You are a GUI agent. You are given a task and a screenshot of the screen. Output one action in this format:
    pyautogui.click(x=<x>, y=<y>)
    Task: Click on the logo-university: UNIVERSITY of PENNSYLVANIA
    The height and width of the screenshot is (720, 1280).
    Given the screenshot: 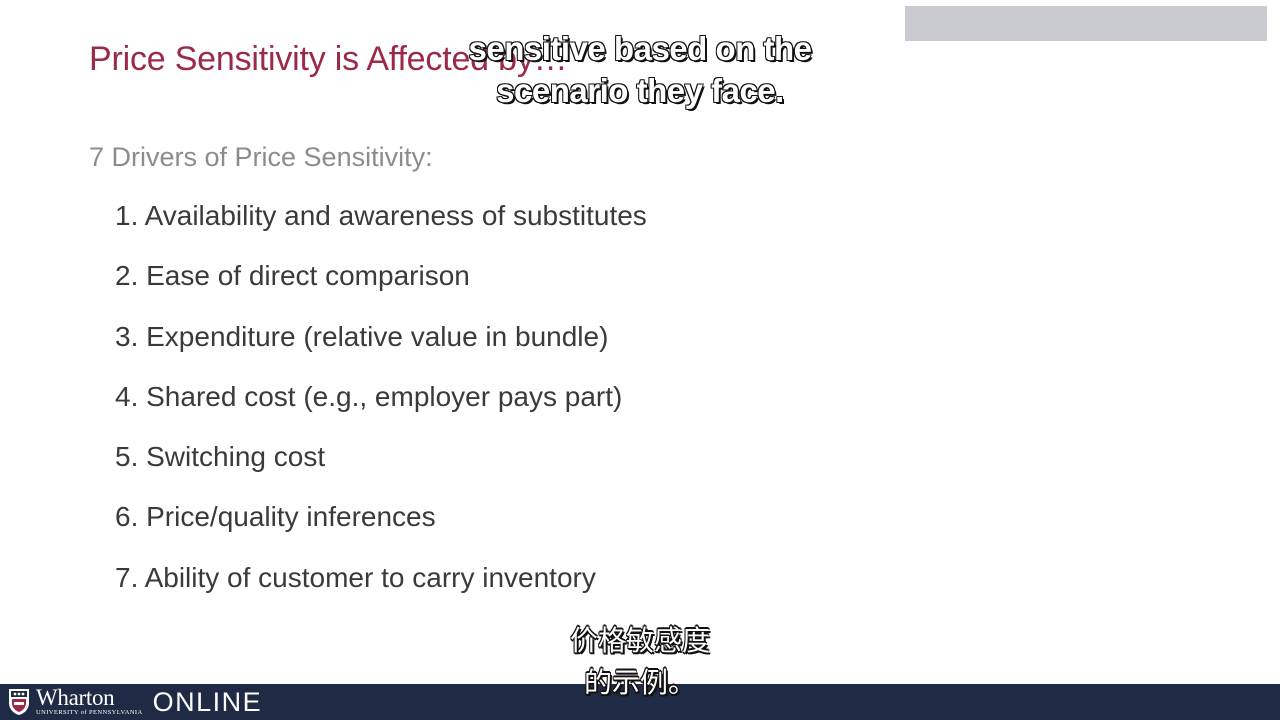 What is the action you would take?
    pyautogui.click(x=89, y=712)
    